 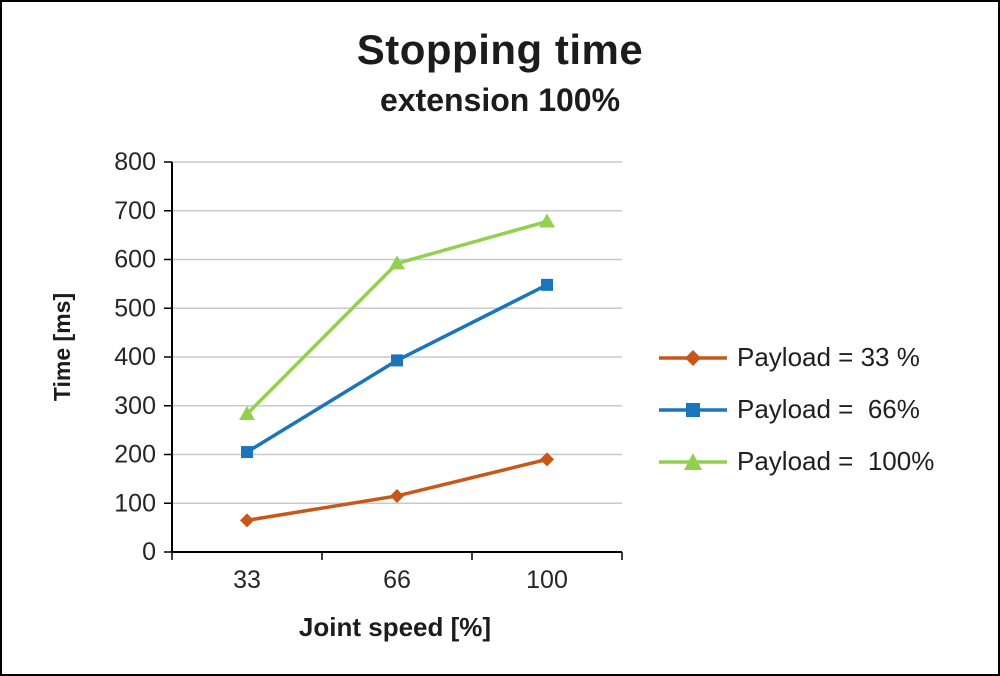 I want to click on x-axis-title: Joint speed [%], so click(x=395, y=627).